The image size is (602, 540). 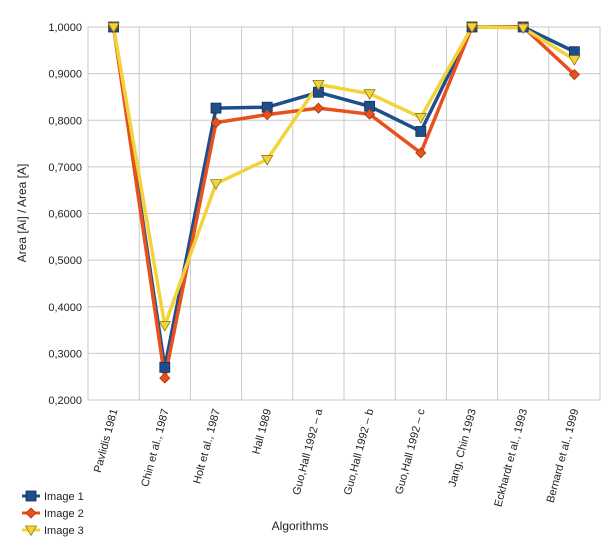 What do you see at coordinates (300, 526) in the screenshot?
I see `x-axis-title: Algorithms` at bounding box center [300, 526].